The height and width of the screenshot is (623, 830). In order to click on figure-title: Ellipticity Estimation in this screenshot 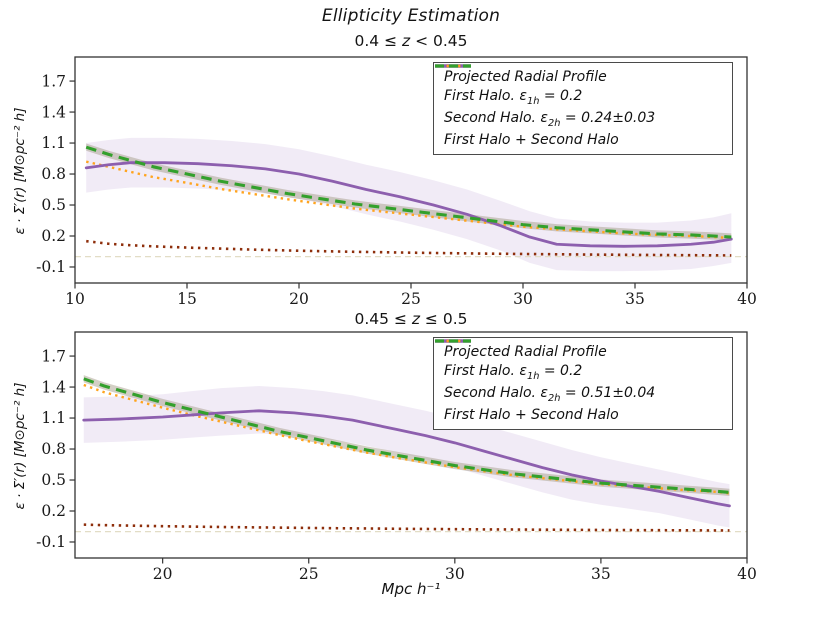, I will do `click(411, 16)`.